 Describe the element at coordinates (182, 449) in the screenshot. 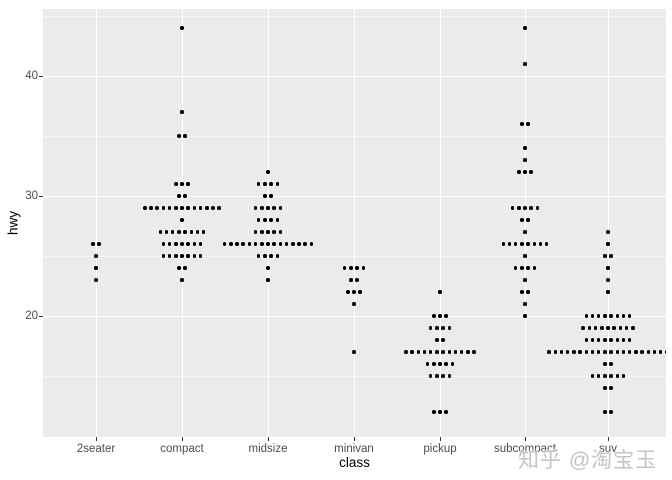

I see `x-tick-label-compact: compact` at that location.